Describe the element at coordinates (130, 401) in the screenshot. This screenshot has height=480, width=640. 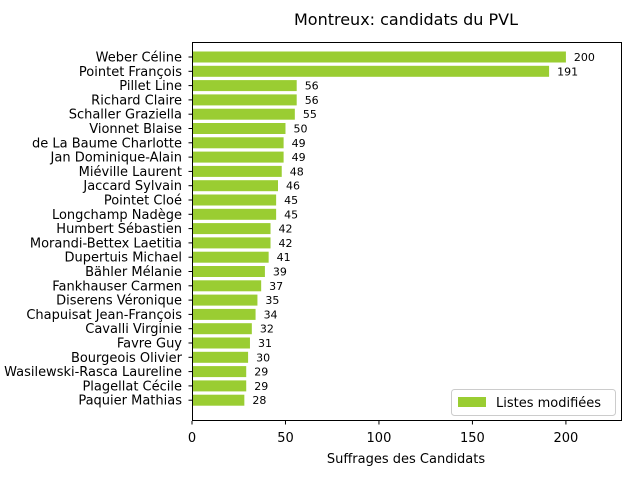
I see `category-label: Paquier Mathias` at that location.